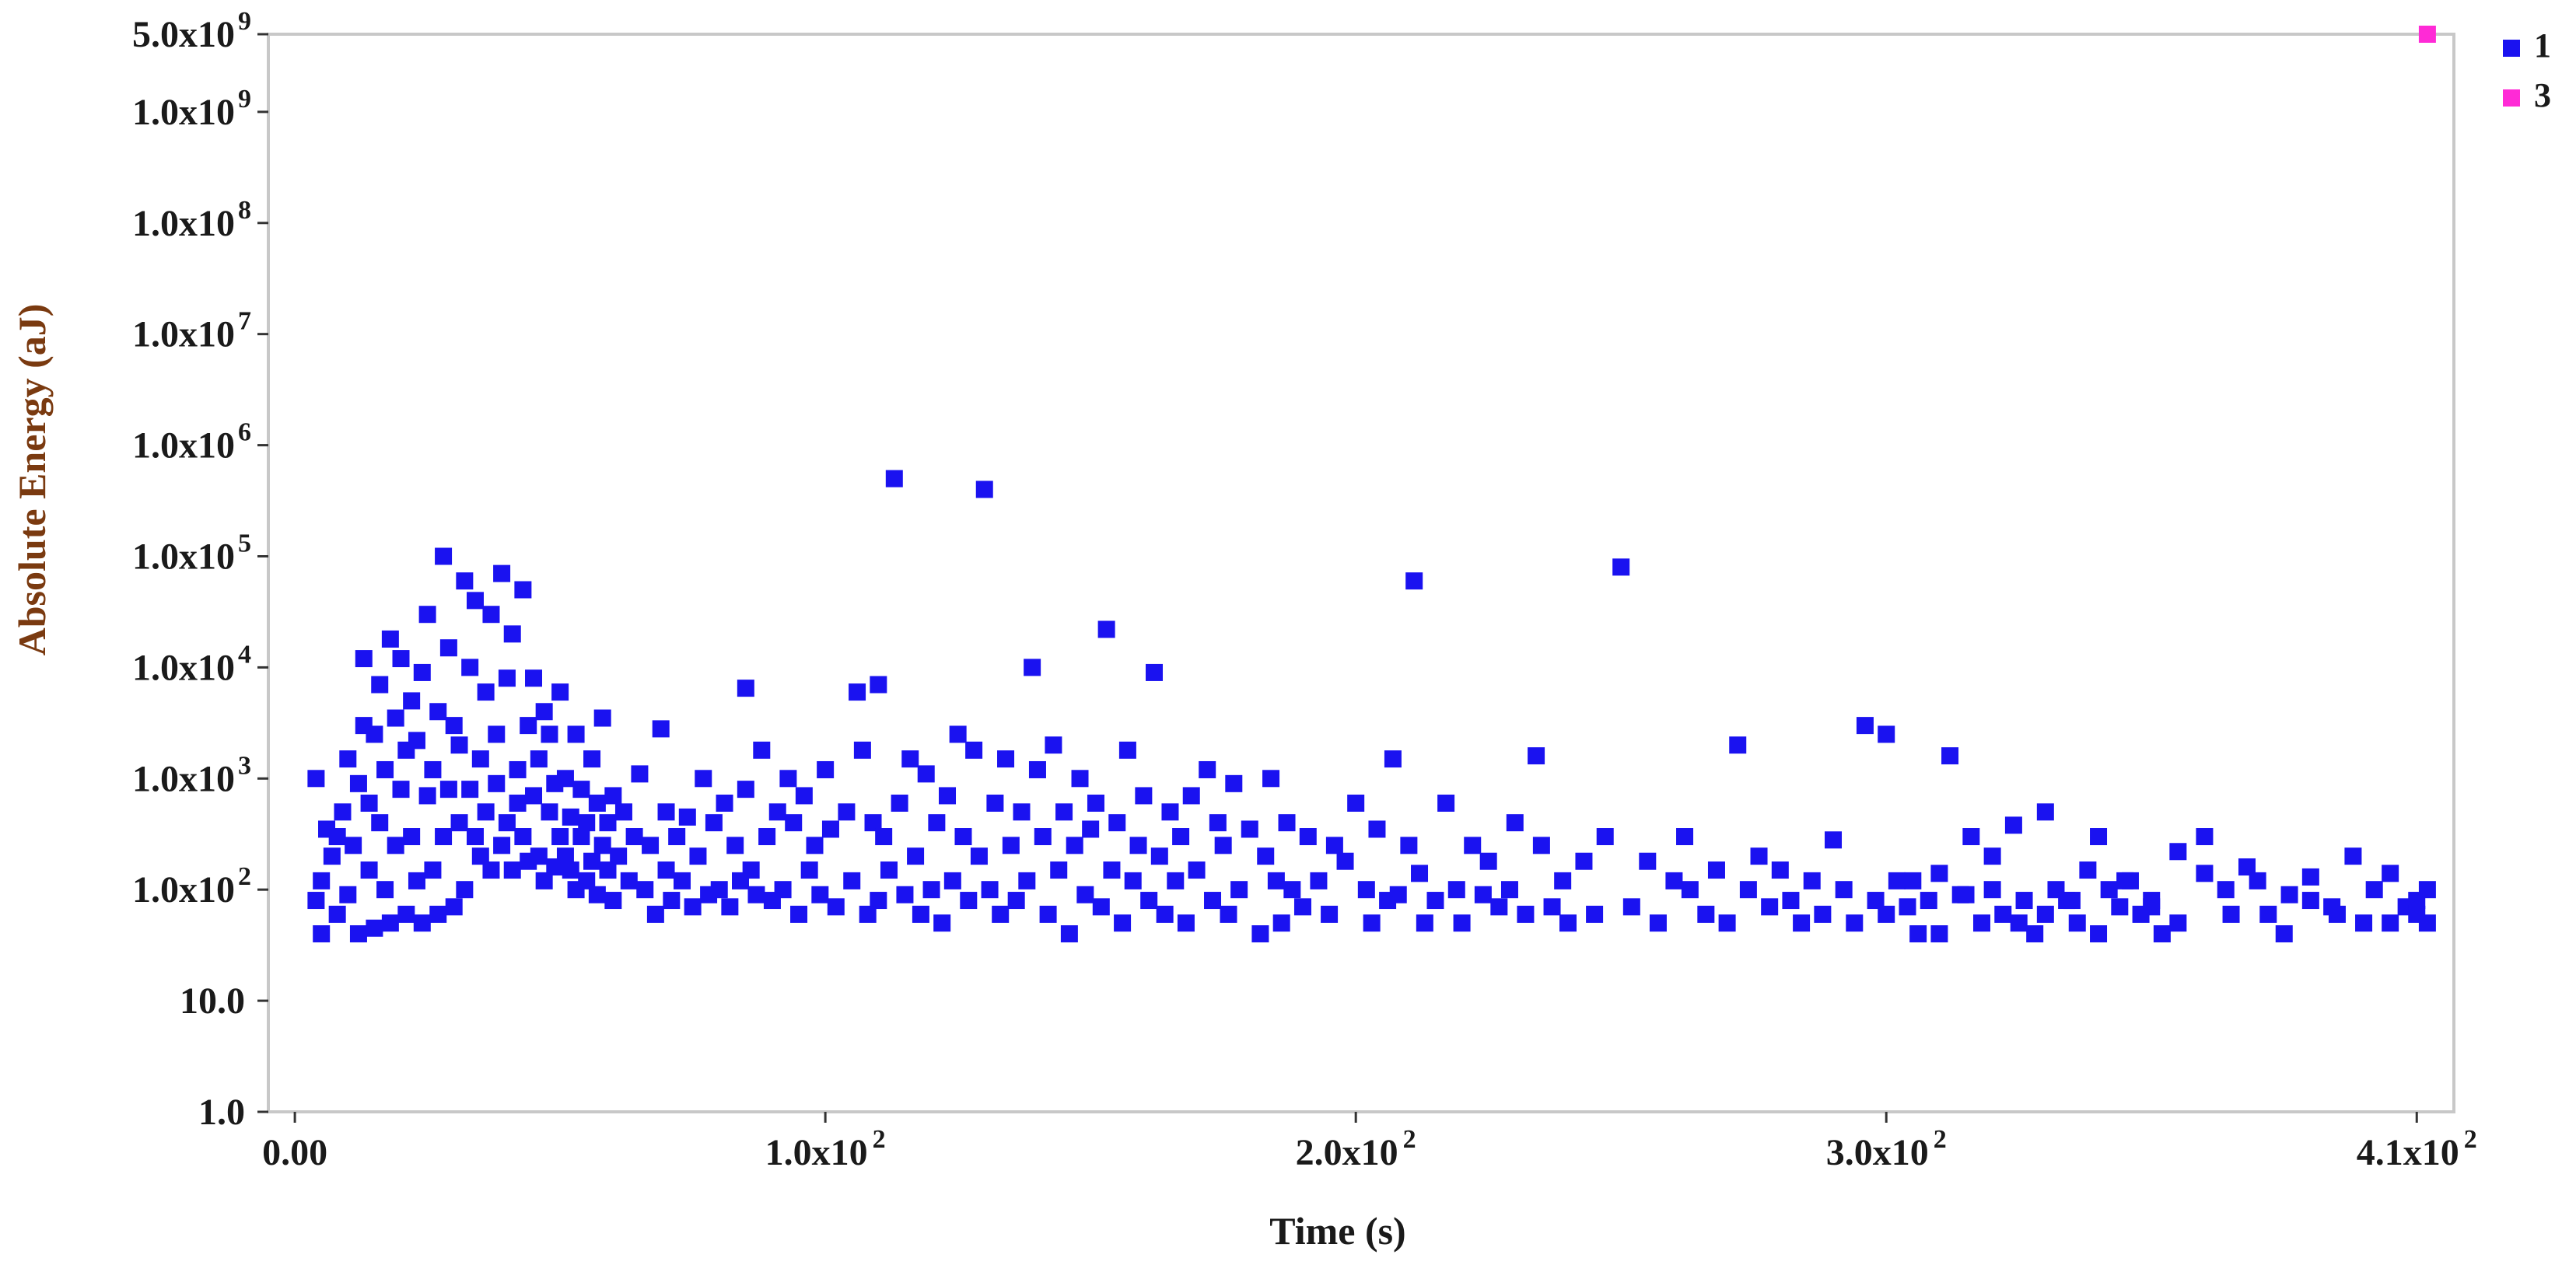 The width and height of the screenshot is (2576, 1279). What do you see at coordinates (1370, 1143) in the screenshot?
I see `x-axis: 0.00 1.0x10 2 2.0x10 2 3.0x10 2 4.1x10 2` at bounding box center [1370, 1143].